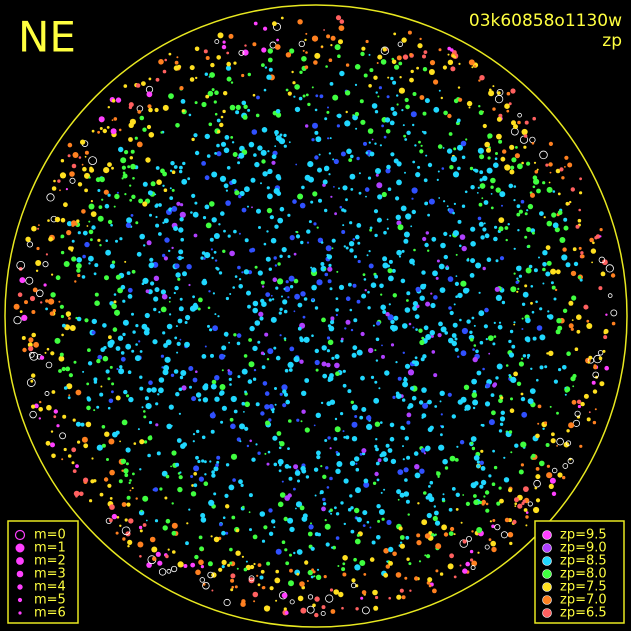 The height and width of the screenshot is (631, 631). Describe the element at coordinates (20, 561) in the screenshot. I see `magnitude-symbol` at that location.